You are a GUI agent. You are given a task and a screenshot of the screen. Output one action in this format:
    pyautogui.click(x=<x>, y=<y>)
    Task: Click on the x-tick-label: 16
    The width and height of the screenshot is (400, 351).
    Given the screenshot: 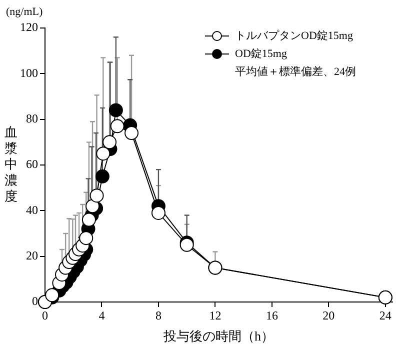 What is the action you would take?
    pyautogui.click(x=272, y=315)
    